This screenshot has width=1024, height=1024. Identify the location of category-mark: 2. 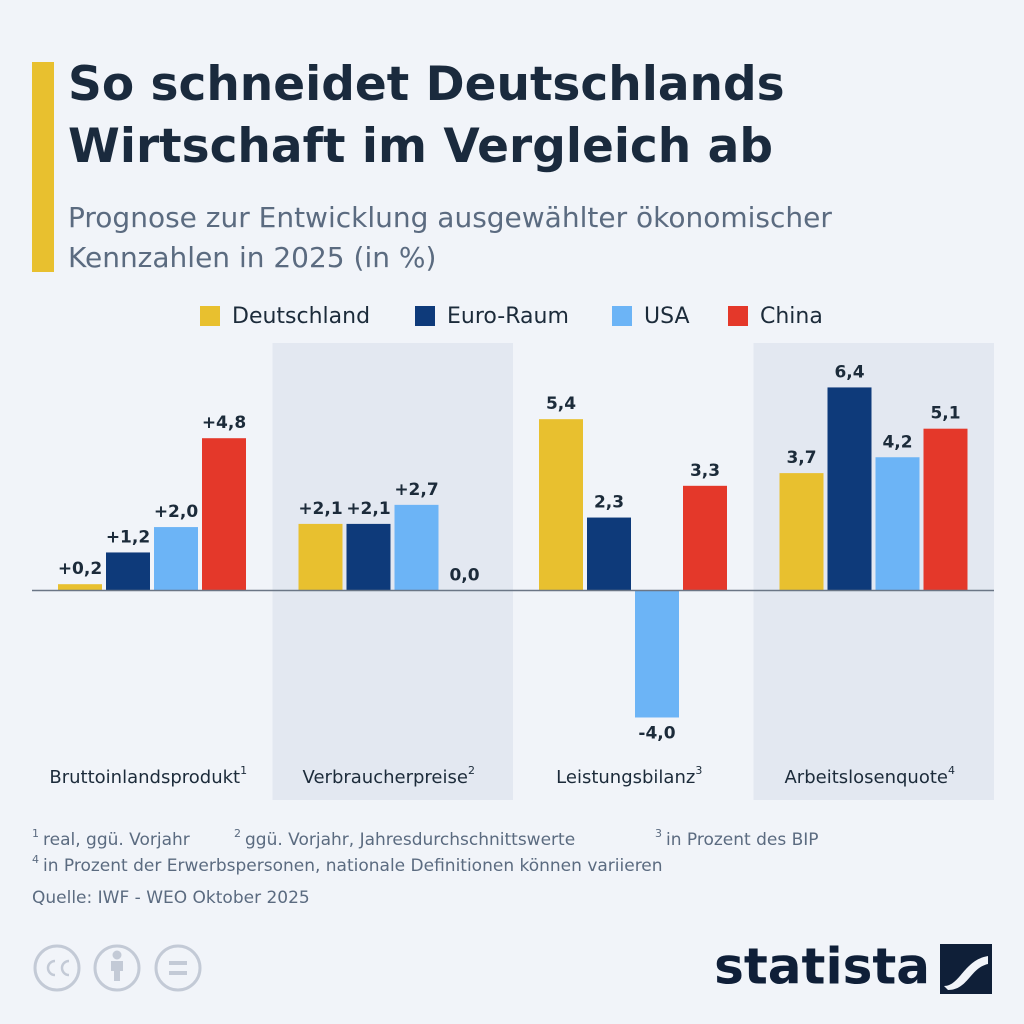
(471, 770).